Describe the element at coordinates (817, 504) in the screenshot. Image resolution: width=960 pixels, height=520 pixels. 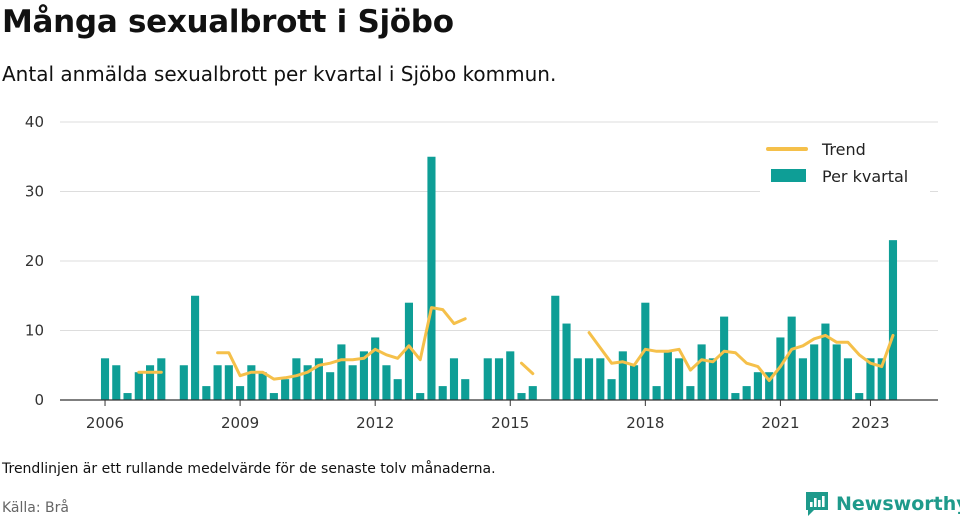
I see `newsworthy-logo-icon` at that location.